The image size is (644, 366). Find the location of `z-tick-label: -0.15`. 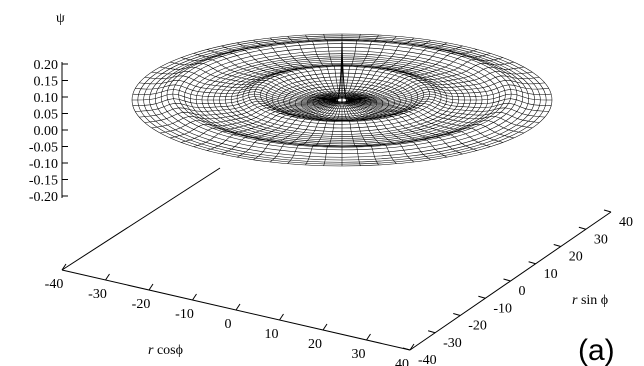

z-tick-label: -0.15 is located at coordinates (43, 181).